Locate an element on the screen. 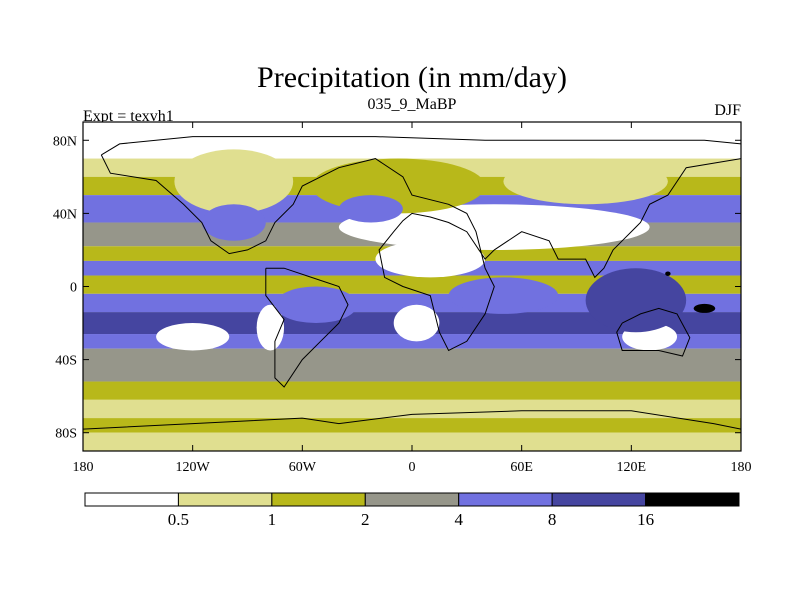  y-tick-label: 80N is located at coordinates (65, 141).